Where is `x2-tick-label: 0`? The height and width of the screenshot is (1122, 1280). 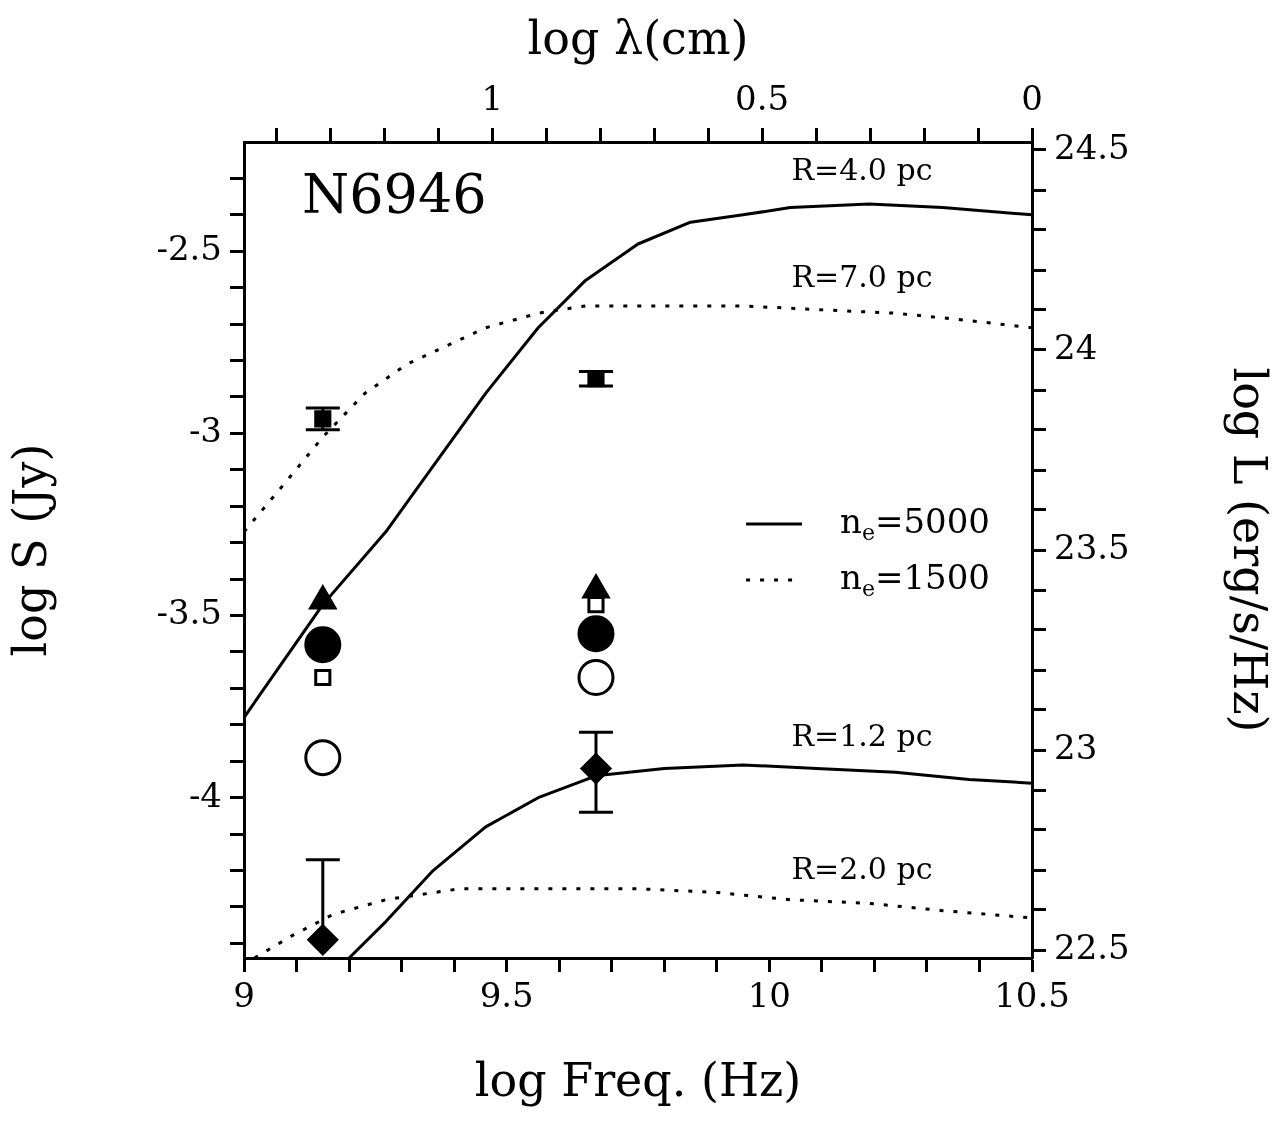 x2-tick-label: 0 is located at coordinates (1032, 98).